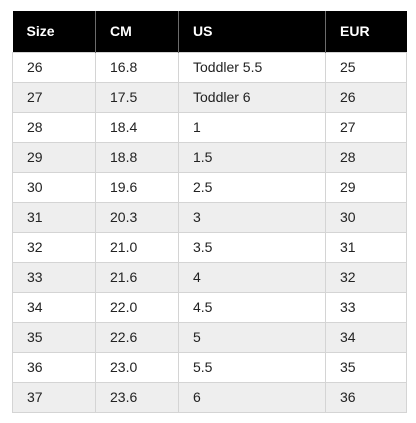 This screenshot has width=416, height=423. I want to click on cm-cell: 23.6, so click(137, 397).